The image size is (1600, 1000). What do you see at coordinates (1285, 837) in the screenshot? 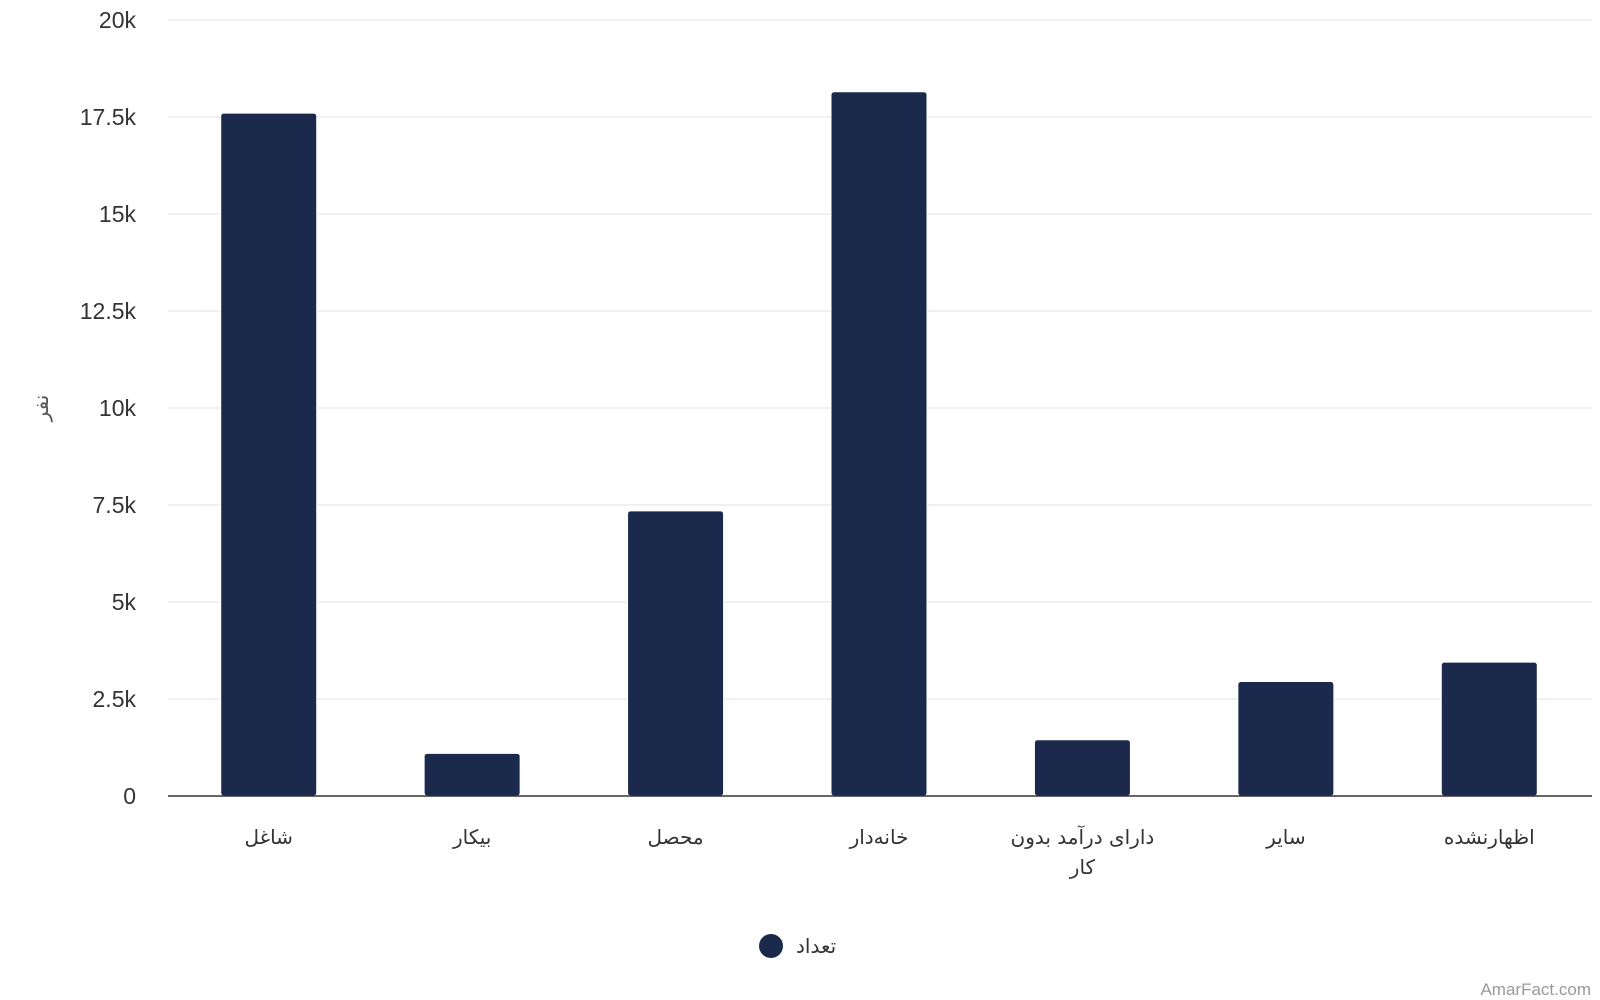
I see `x-tick-label: سایر` at bounding box center [1285, 837].